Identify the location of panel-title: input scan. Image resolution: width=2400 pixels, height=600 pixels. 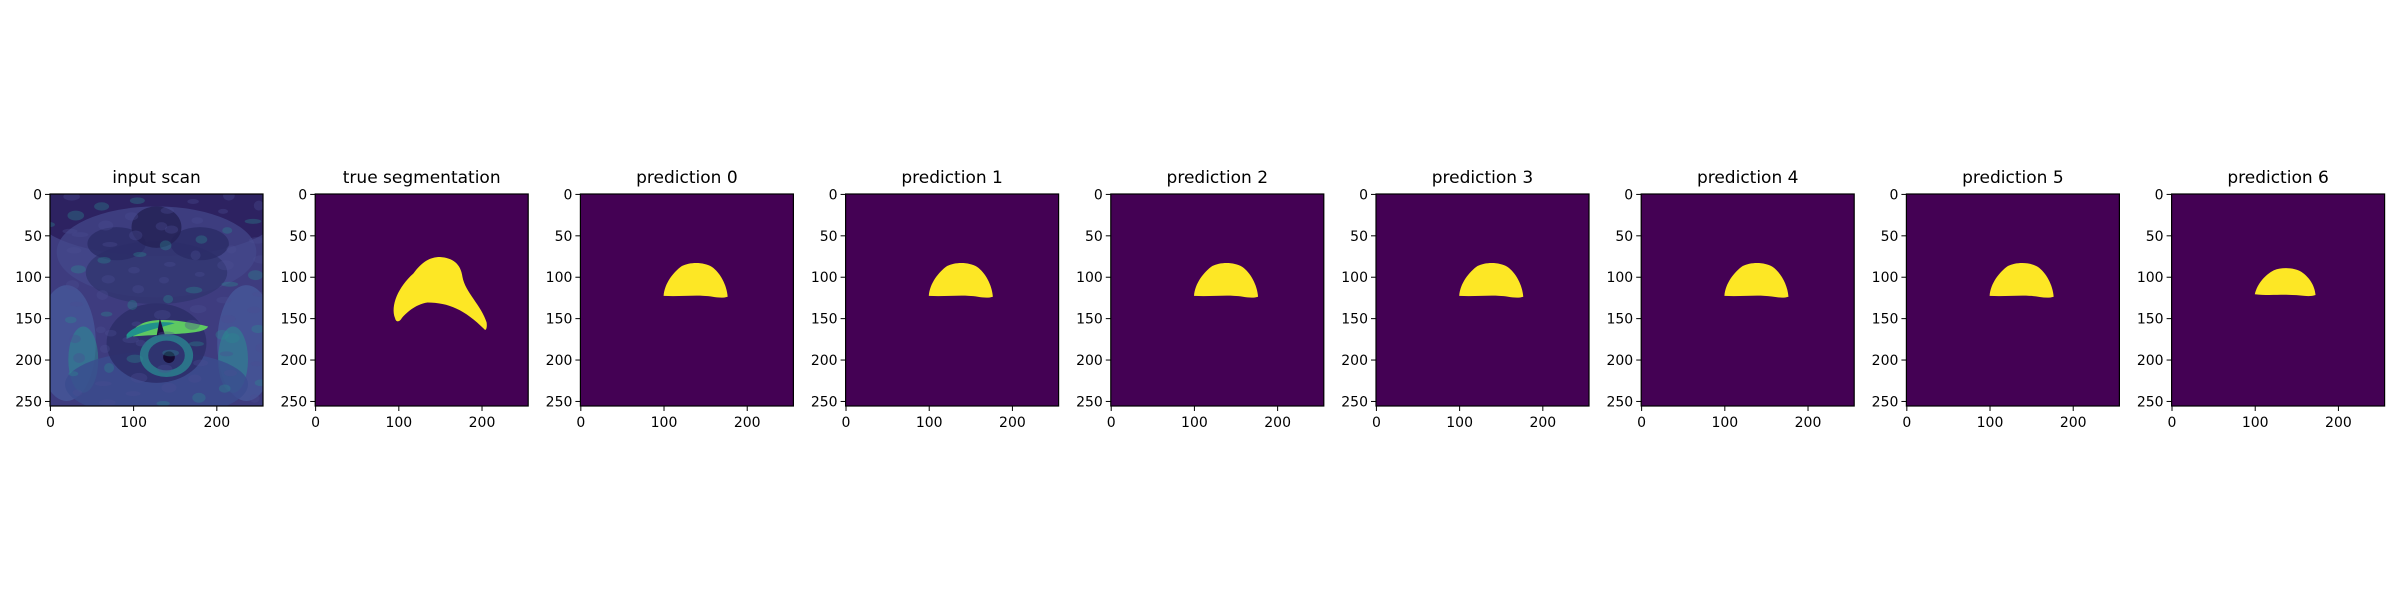
(156, 178).